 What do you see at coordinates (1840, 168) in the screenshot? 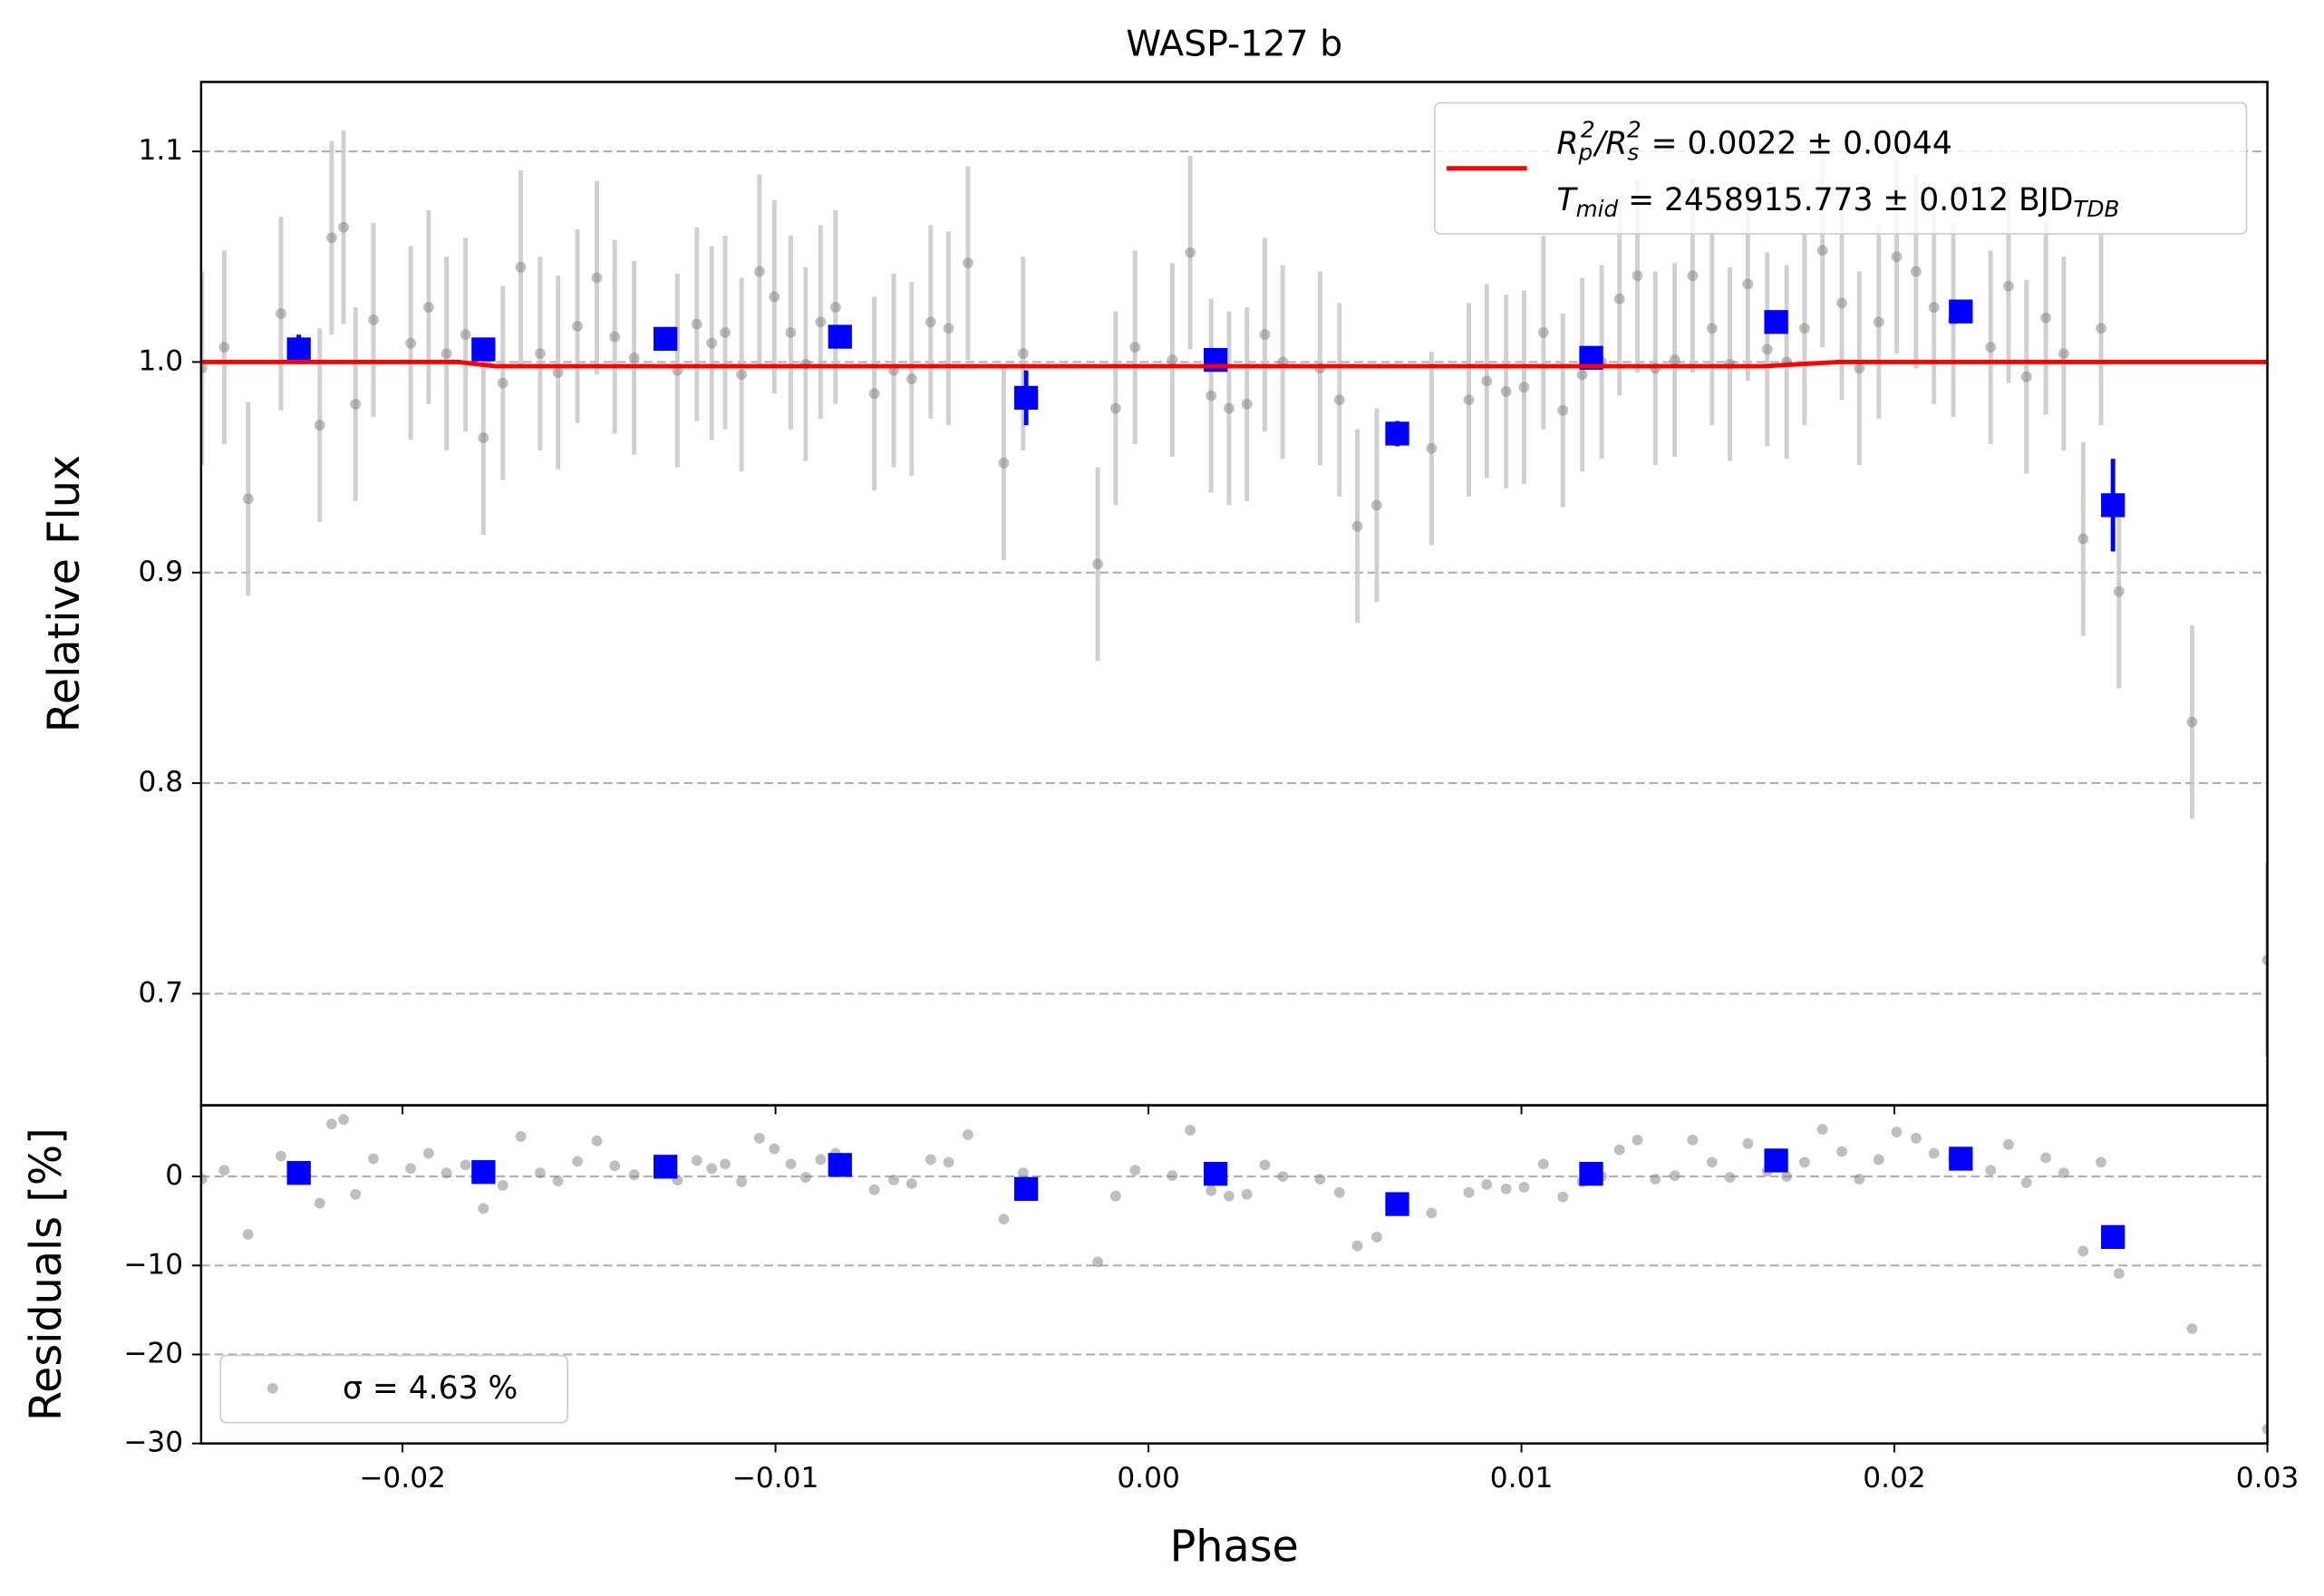
I see `legend-box` at bounding box center [1840, 168].